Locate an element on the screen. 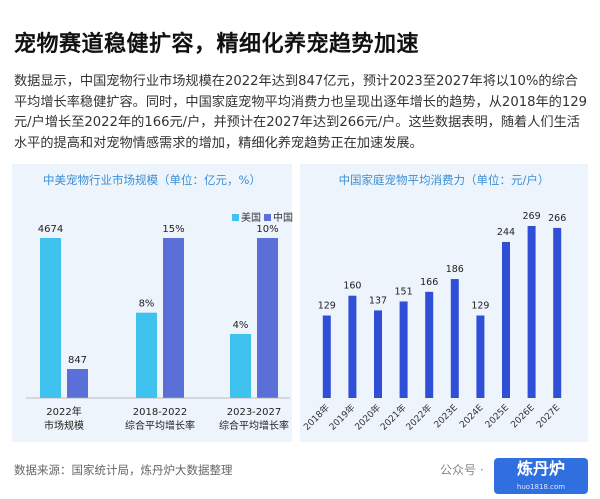  logo-site: huo1818.com is located at coordinates (541, 487).